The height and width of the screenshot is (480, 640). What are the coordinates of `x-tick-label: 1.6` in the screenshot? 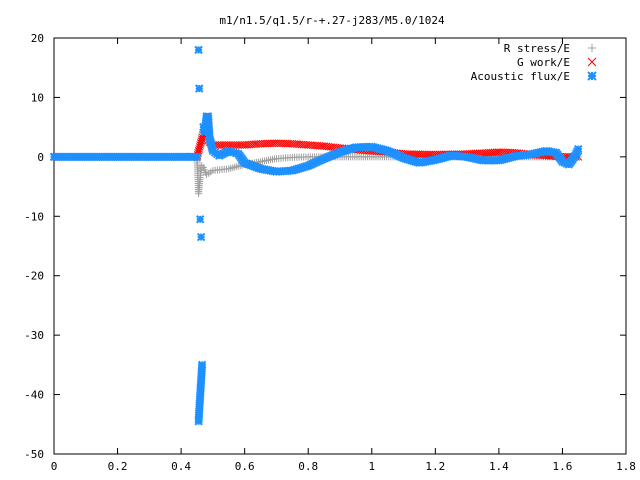 It's located at (563, 466).